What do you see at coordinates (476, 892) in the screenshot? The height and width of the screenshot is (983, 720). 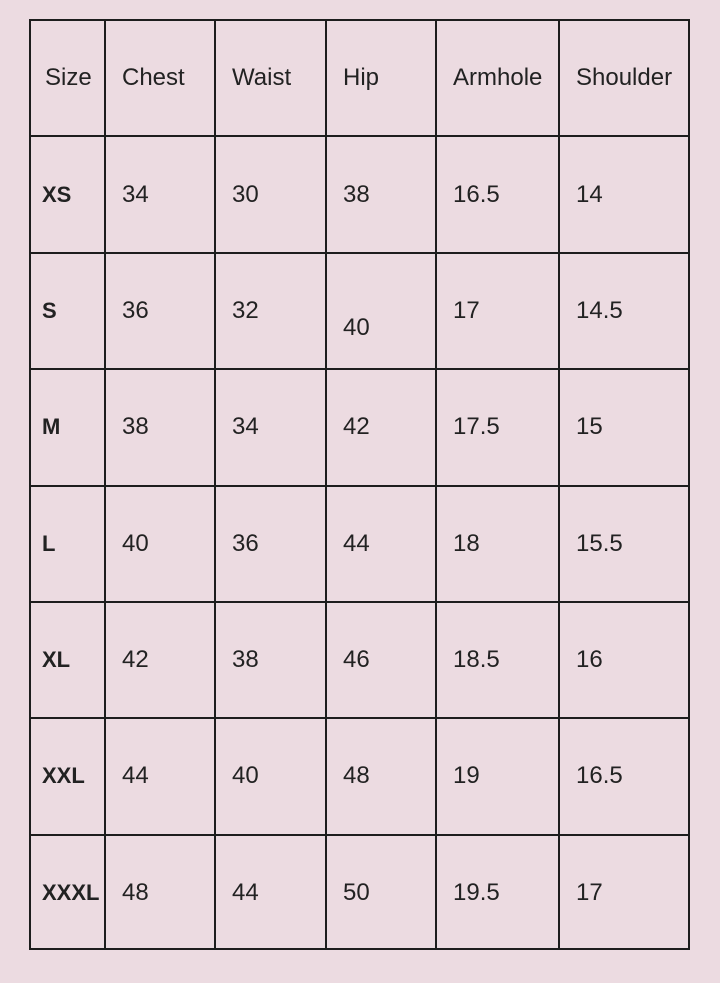 I see `table-cell: 19.5` at bounding box center [476, 892].